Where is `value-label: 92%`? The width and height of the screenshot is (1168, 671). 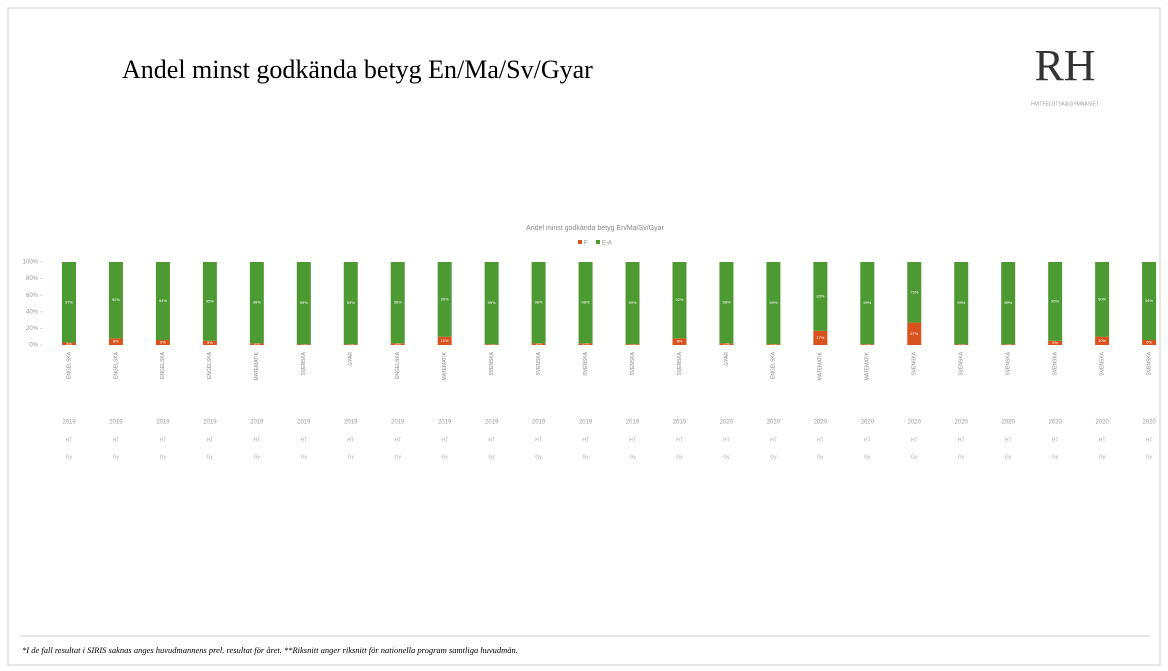 value-label: 92% is located at coordinates (679, 299).